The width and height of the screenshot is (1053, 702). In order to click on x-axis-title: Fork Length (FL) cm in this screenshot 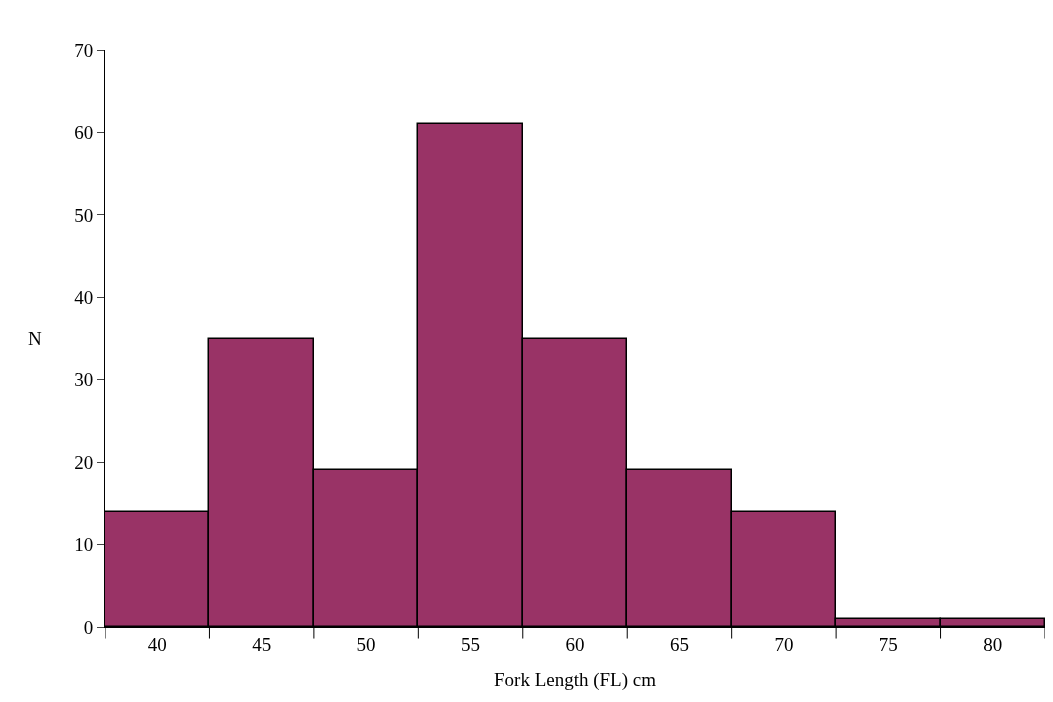, I will do `click(575, 679)`.